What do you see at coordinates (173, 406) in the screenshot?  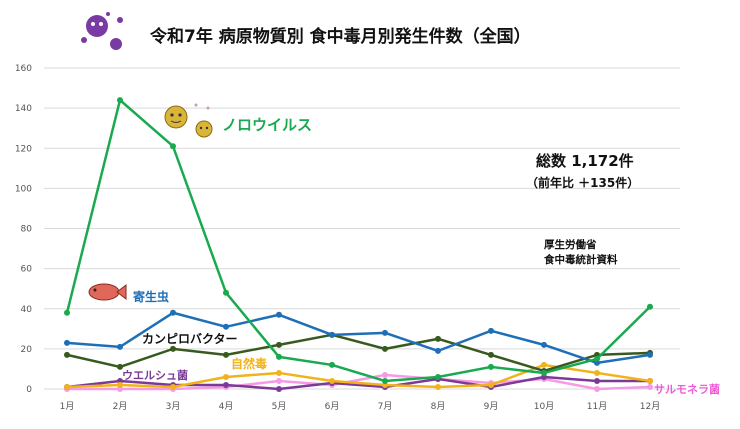 I see `x-tick-label: 3月` at bounding box center [173, 406].